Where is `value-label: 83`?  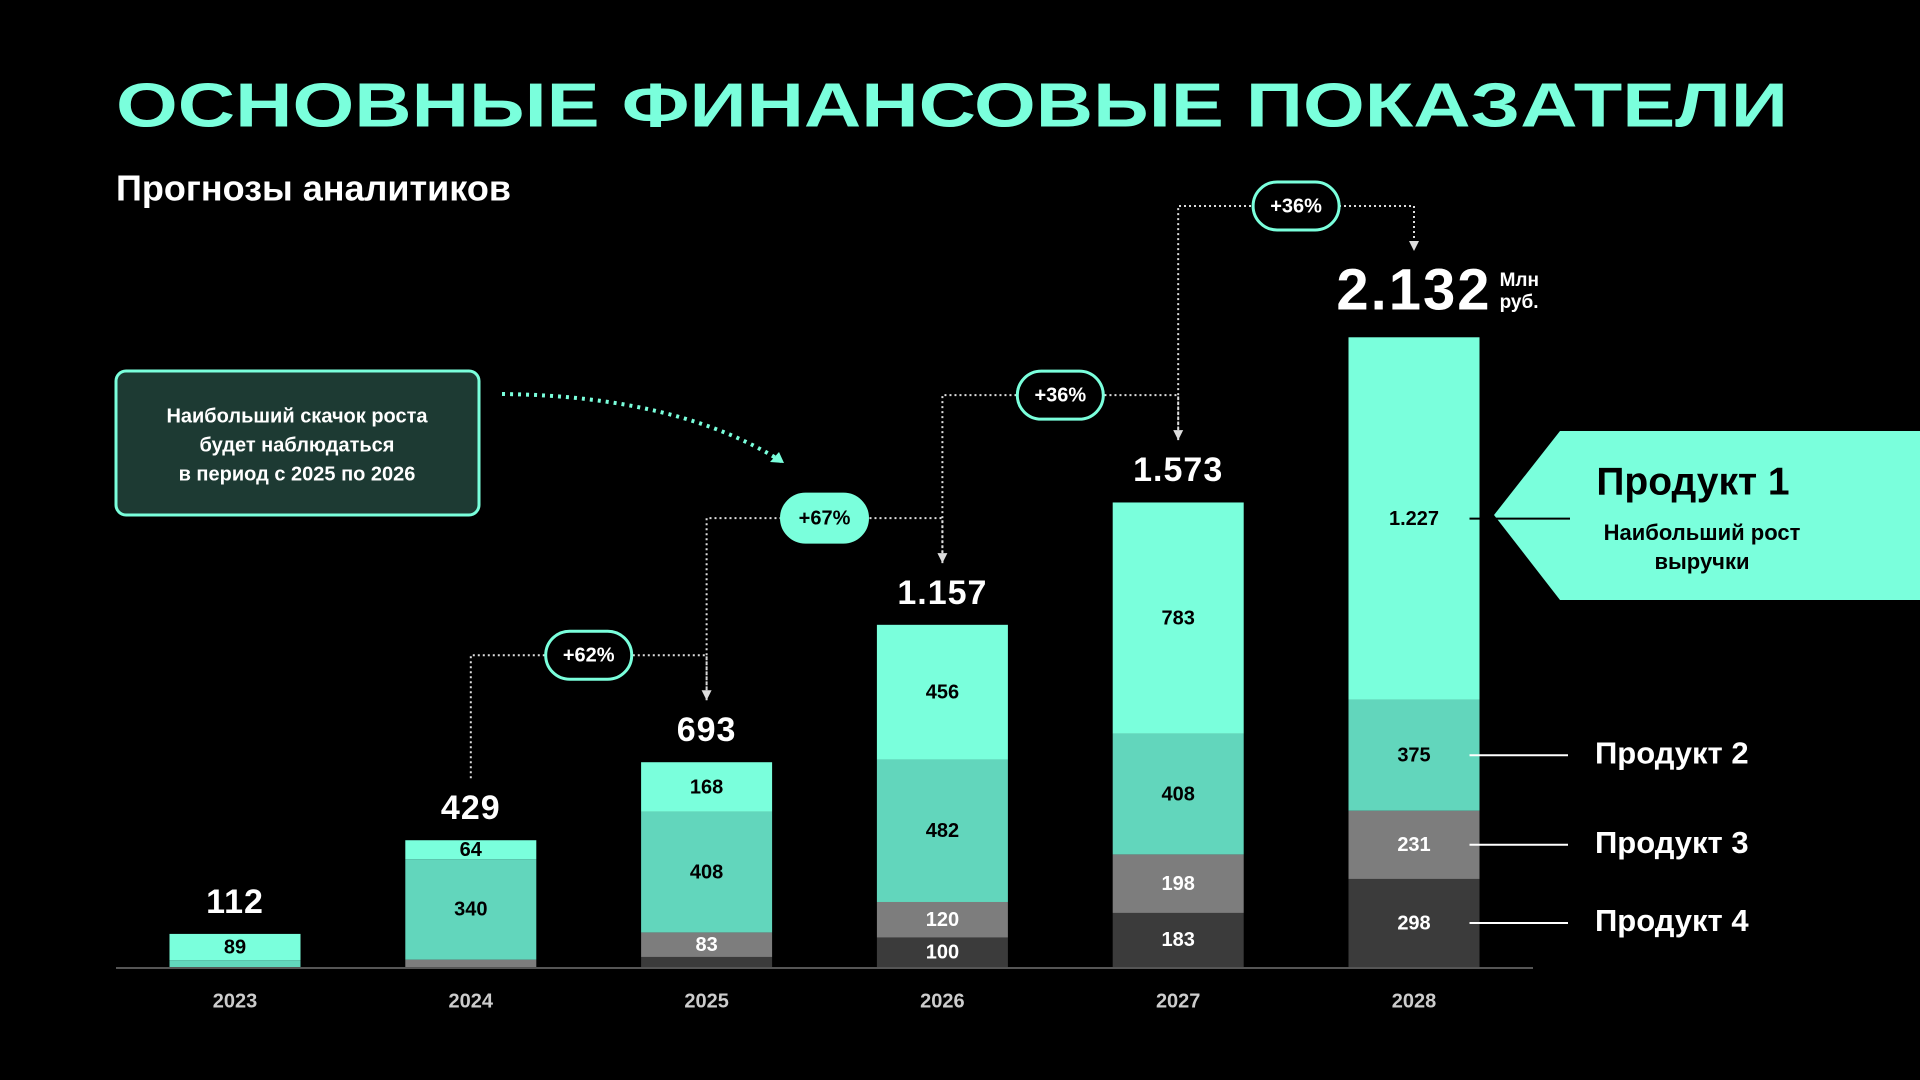 value-label: 83 is located at coordinates (706, 945).